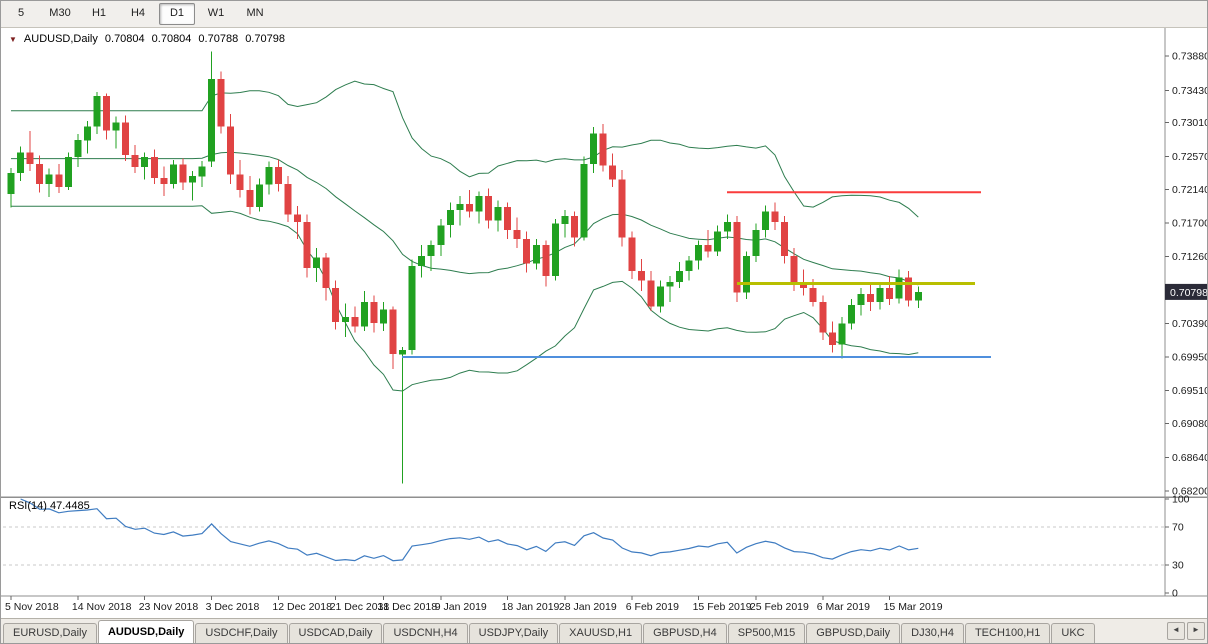  What do you see at coordinates (1175, 594) in the screenshot?
I see `svg-text: 0` at bounding box center [1175, 594].